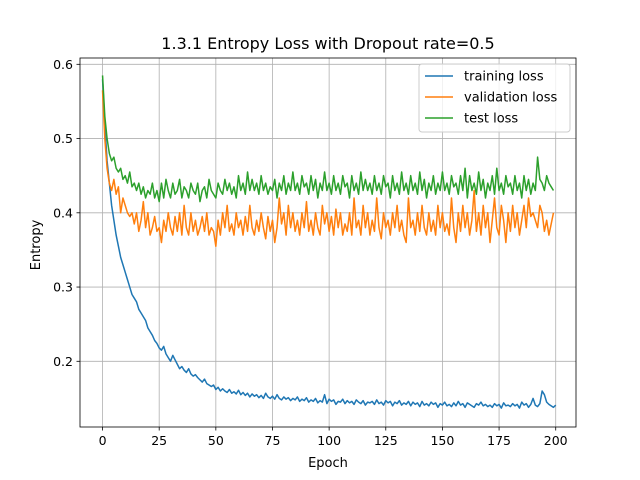 The width and height of the screenshot is (640, 480). I want to click on x-axis-ticks: 0 25 50 75 100 125 150 175 200, so click(333, 437).